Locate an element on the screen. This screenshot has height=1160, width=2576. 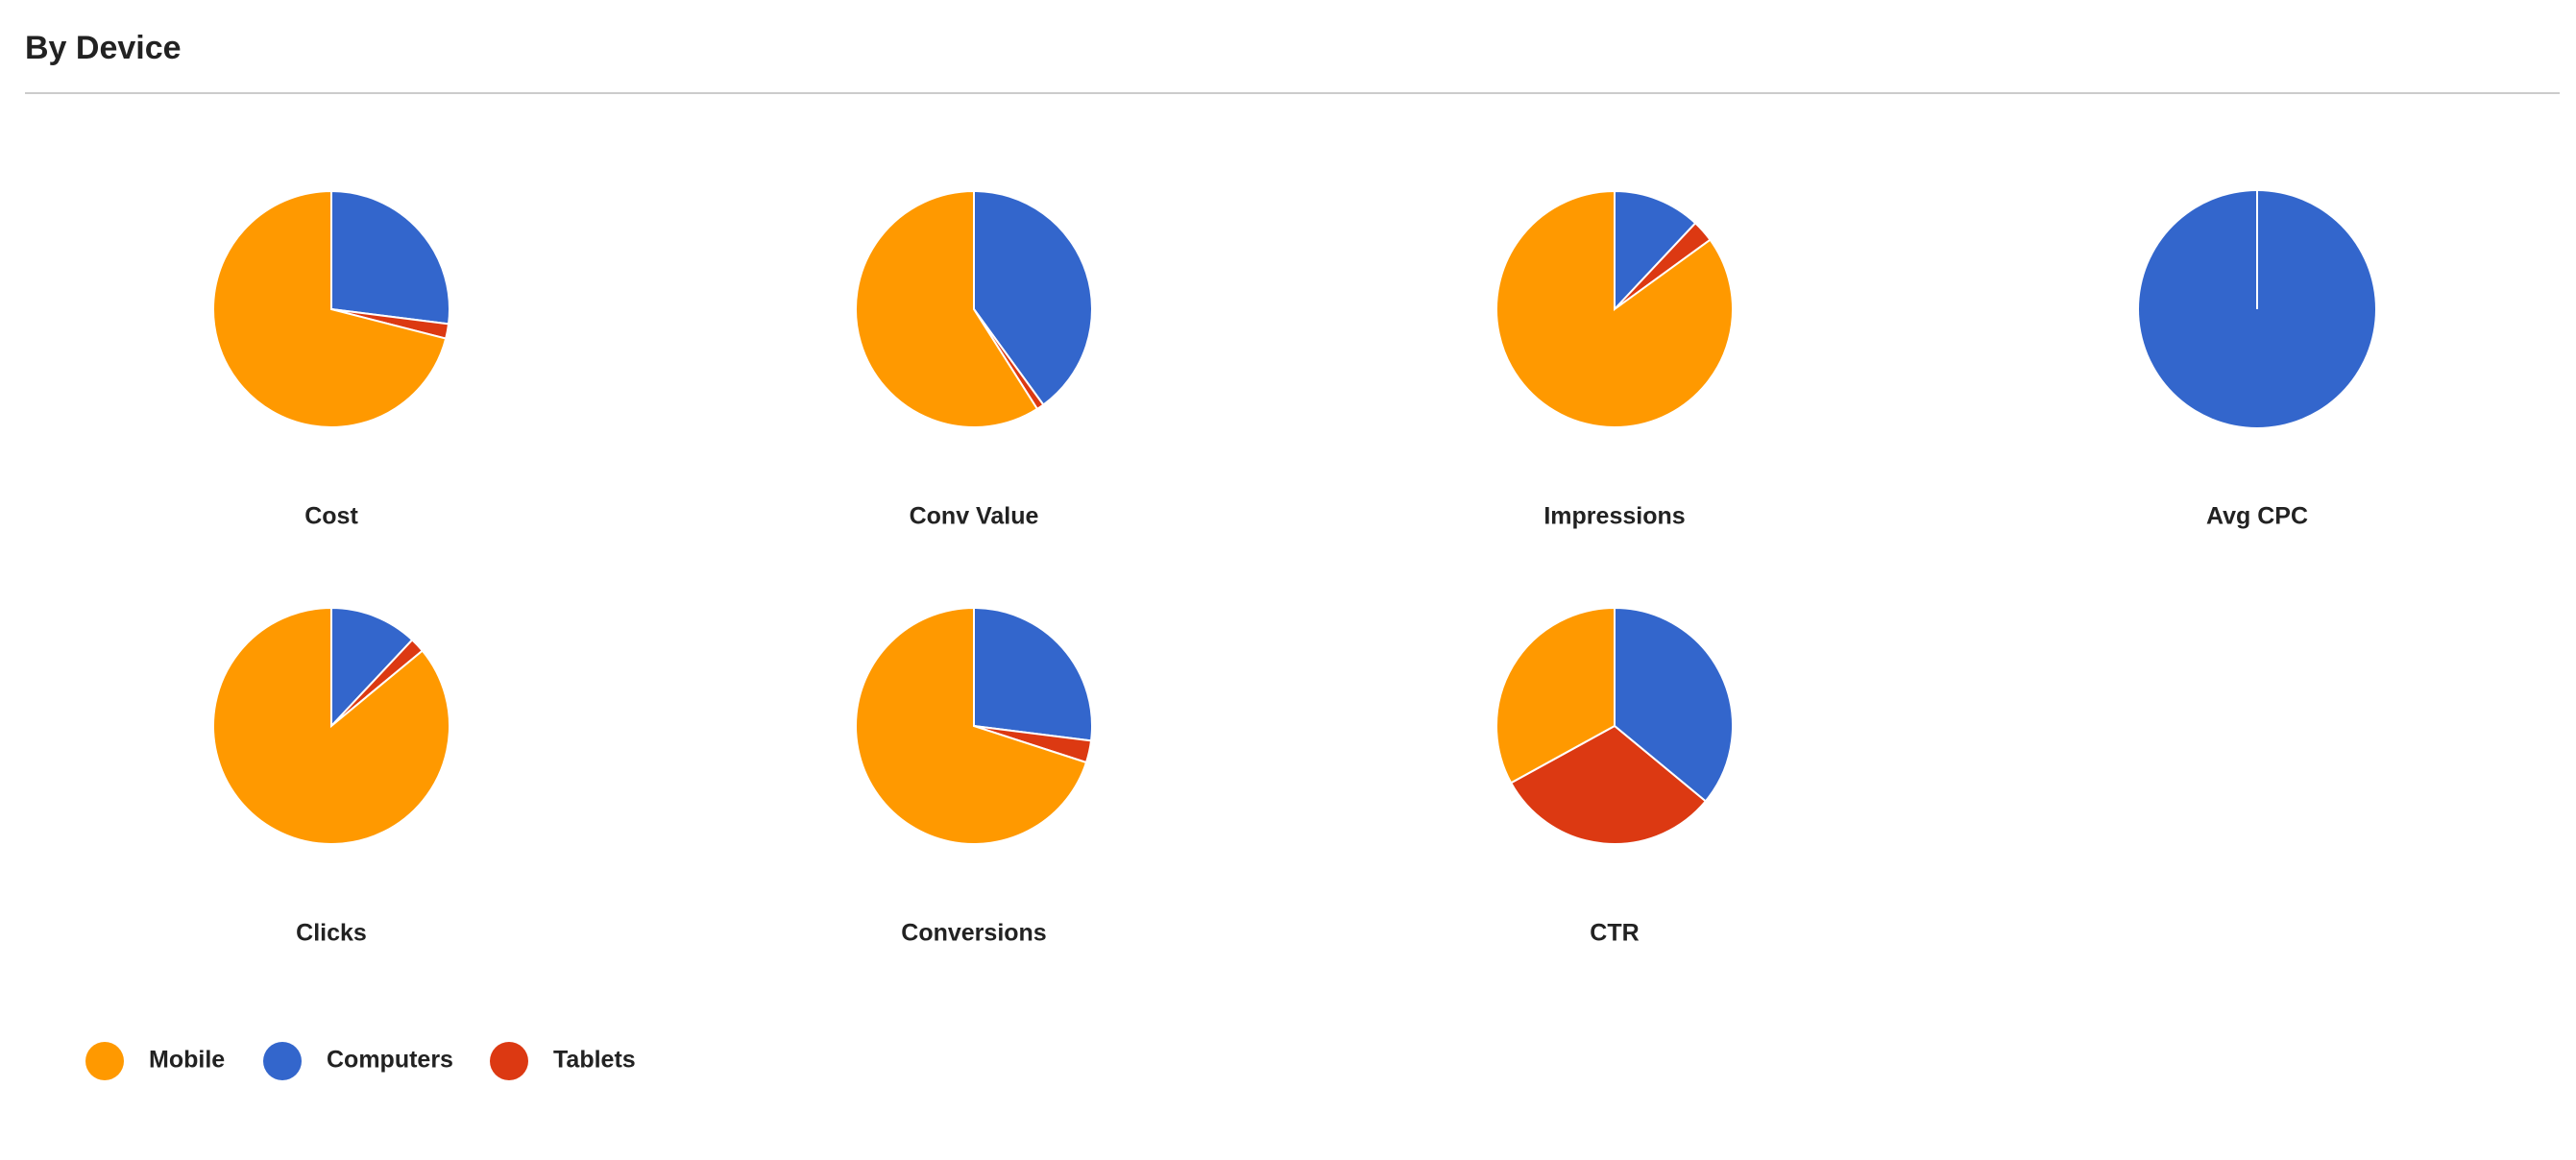
pie-title: Conversions is located at coordinates (973, 933).